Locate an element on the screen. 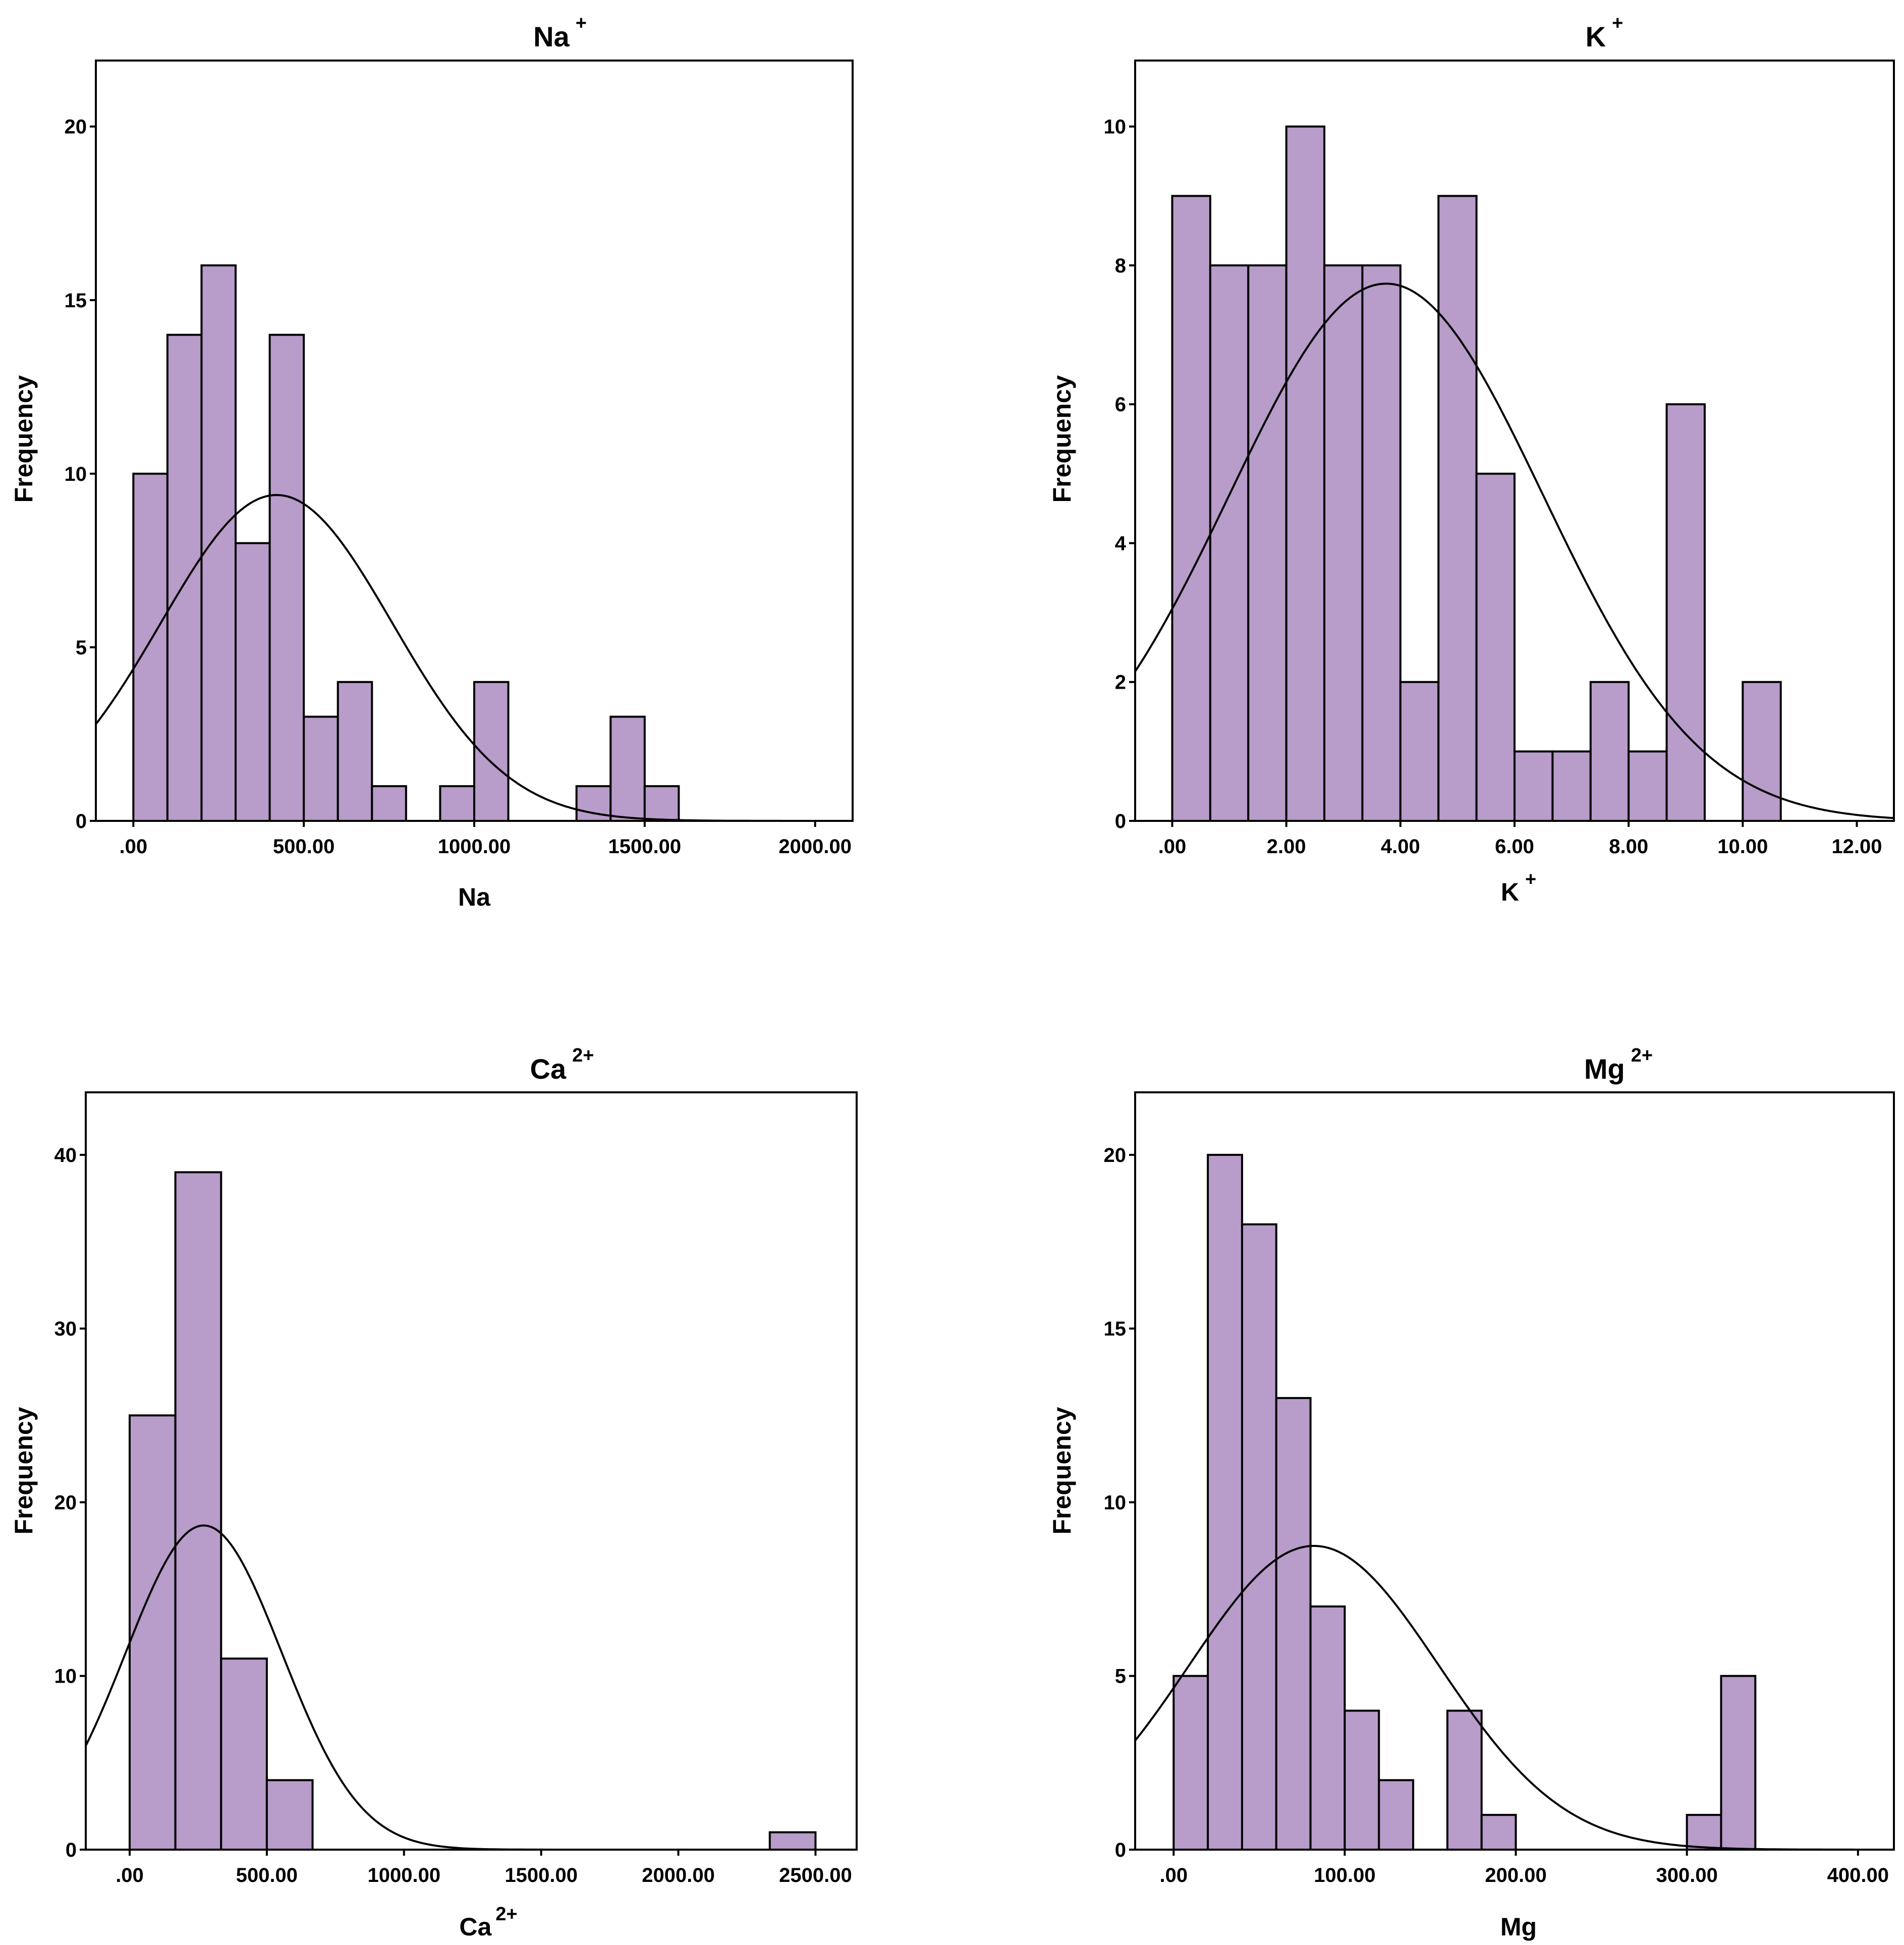 This screenshot has height=1945, width=1904. x-tick-label: 300.00 is located at coordinates (1686, 1875).